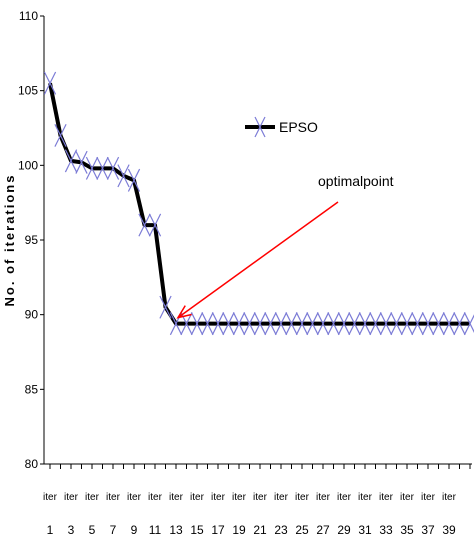 This screenshot has width=474, height=543. I want to click on x-tick-label: 33, so click(386, 530).